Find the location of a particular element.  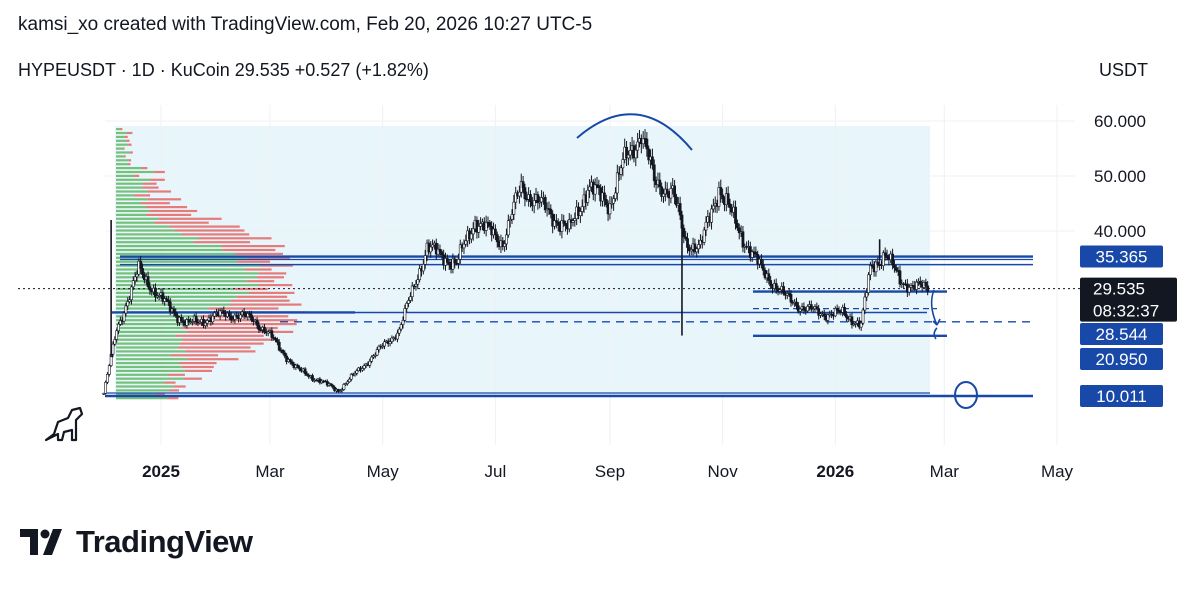

x-tick-label: May is located at coordinates (383, 471).